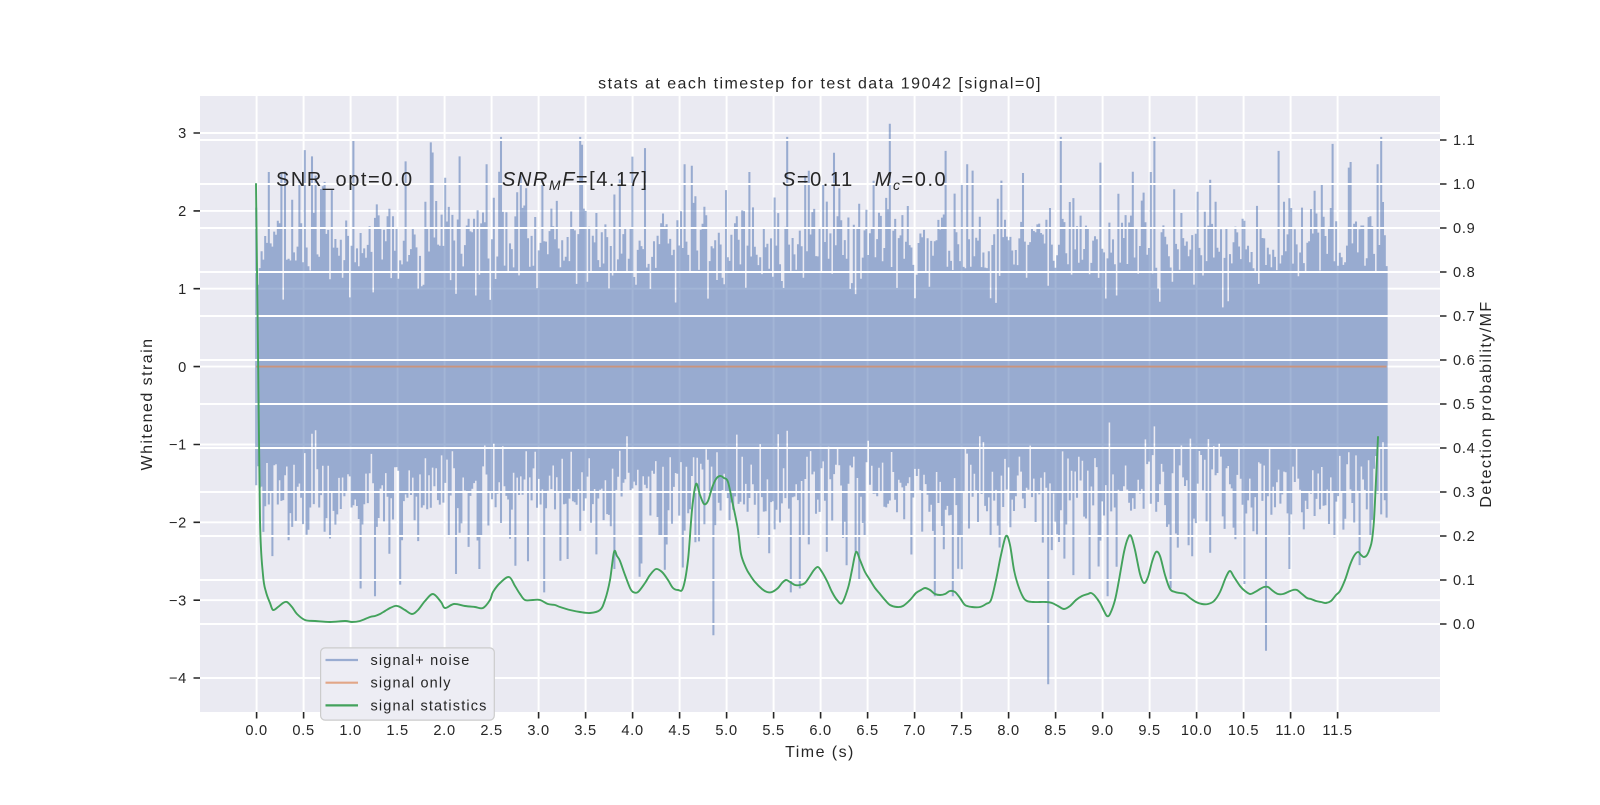 The height and width of the screenshot is (805, 1600). Describe the element at coordinates (421, 661) in the screenshot. I see `svg-text: signal+ noise` at that location.